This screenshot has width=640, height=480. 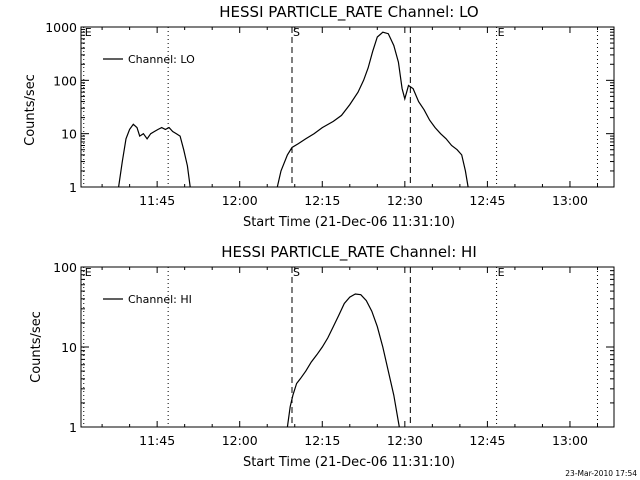 What do you see at coordinates (601, 473) in the screenshot?
I see `footer-timestamp: 23-Mar-2010 17:54` at bounding box center [601, 473].